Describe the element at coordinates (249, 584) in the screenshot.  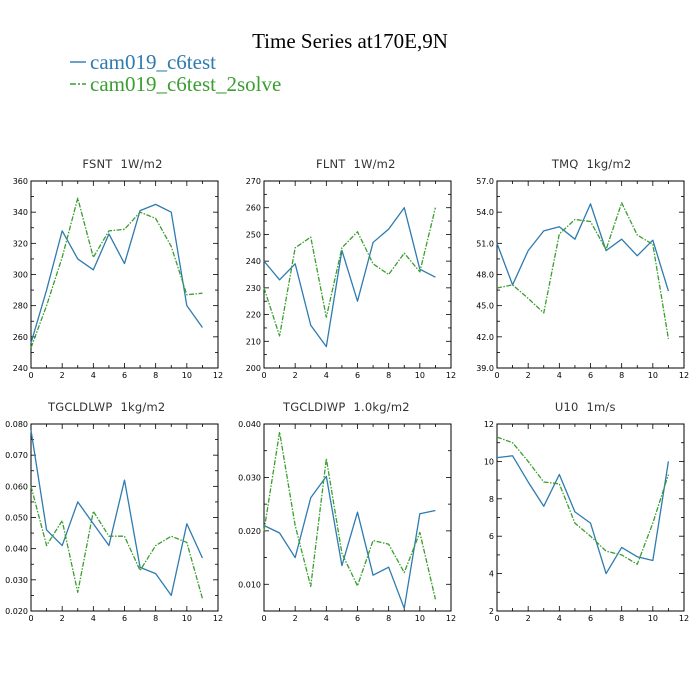
I see `y-tick-label: 0.010` at that location.